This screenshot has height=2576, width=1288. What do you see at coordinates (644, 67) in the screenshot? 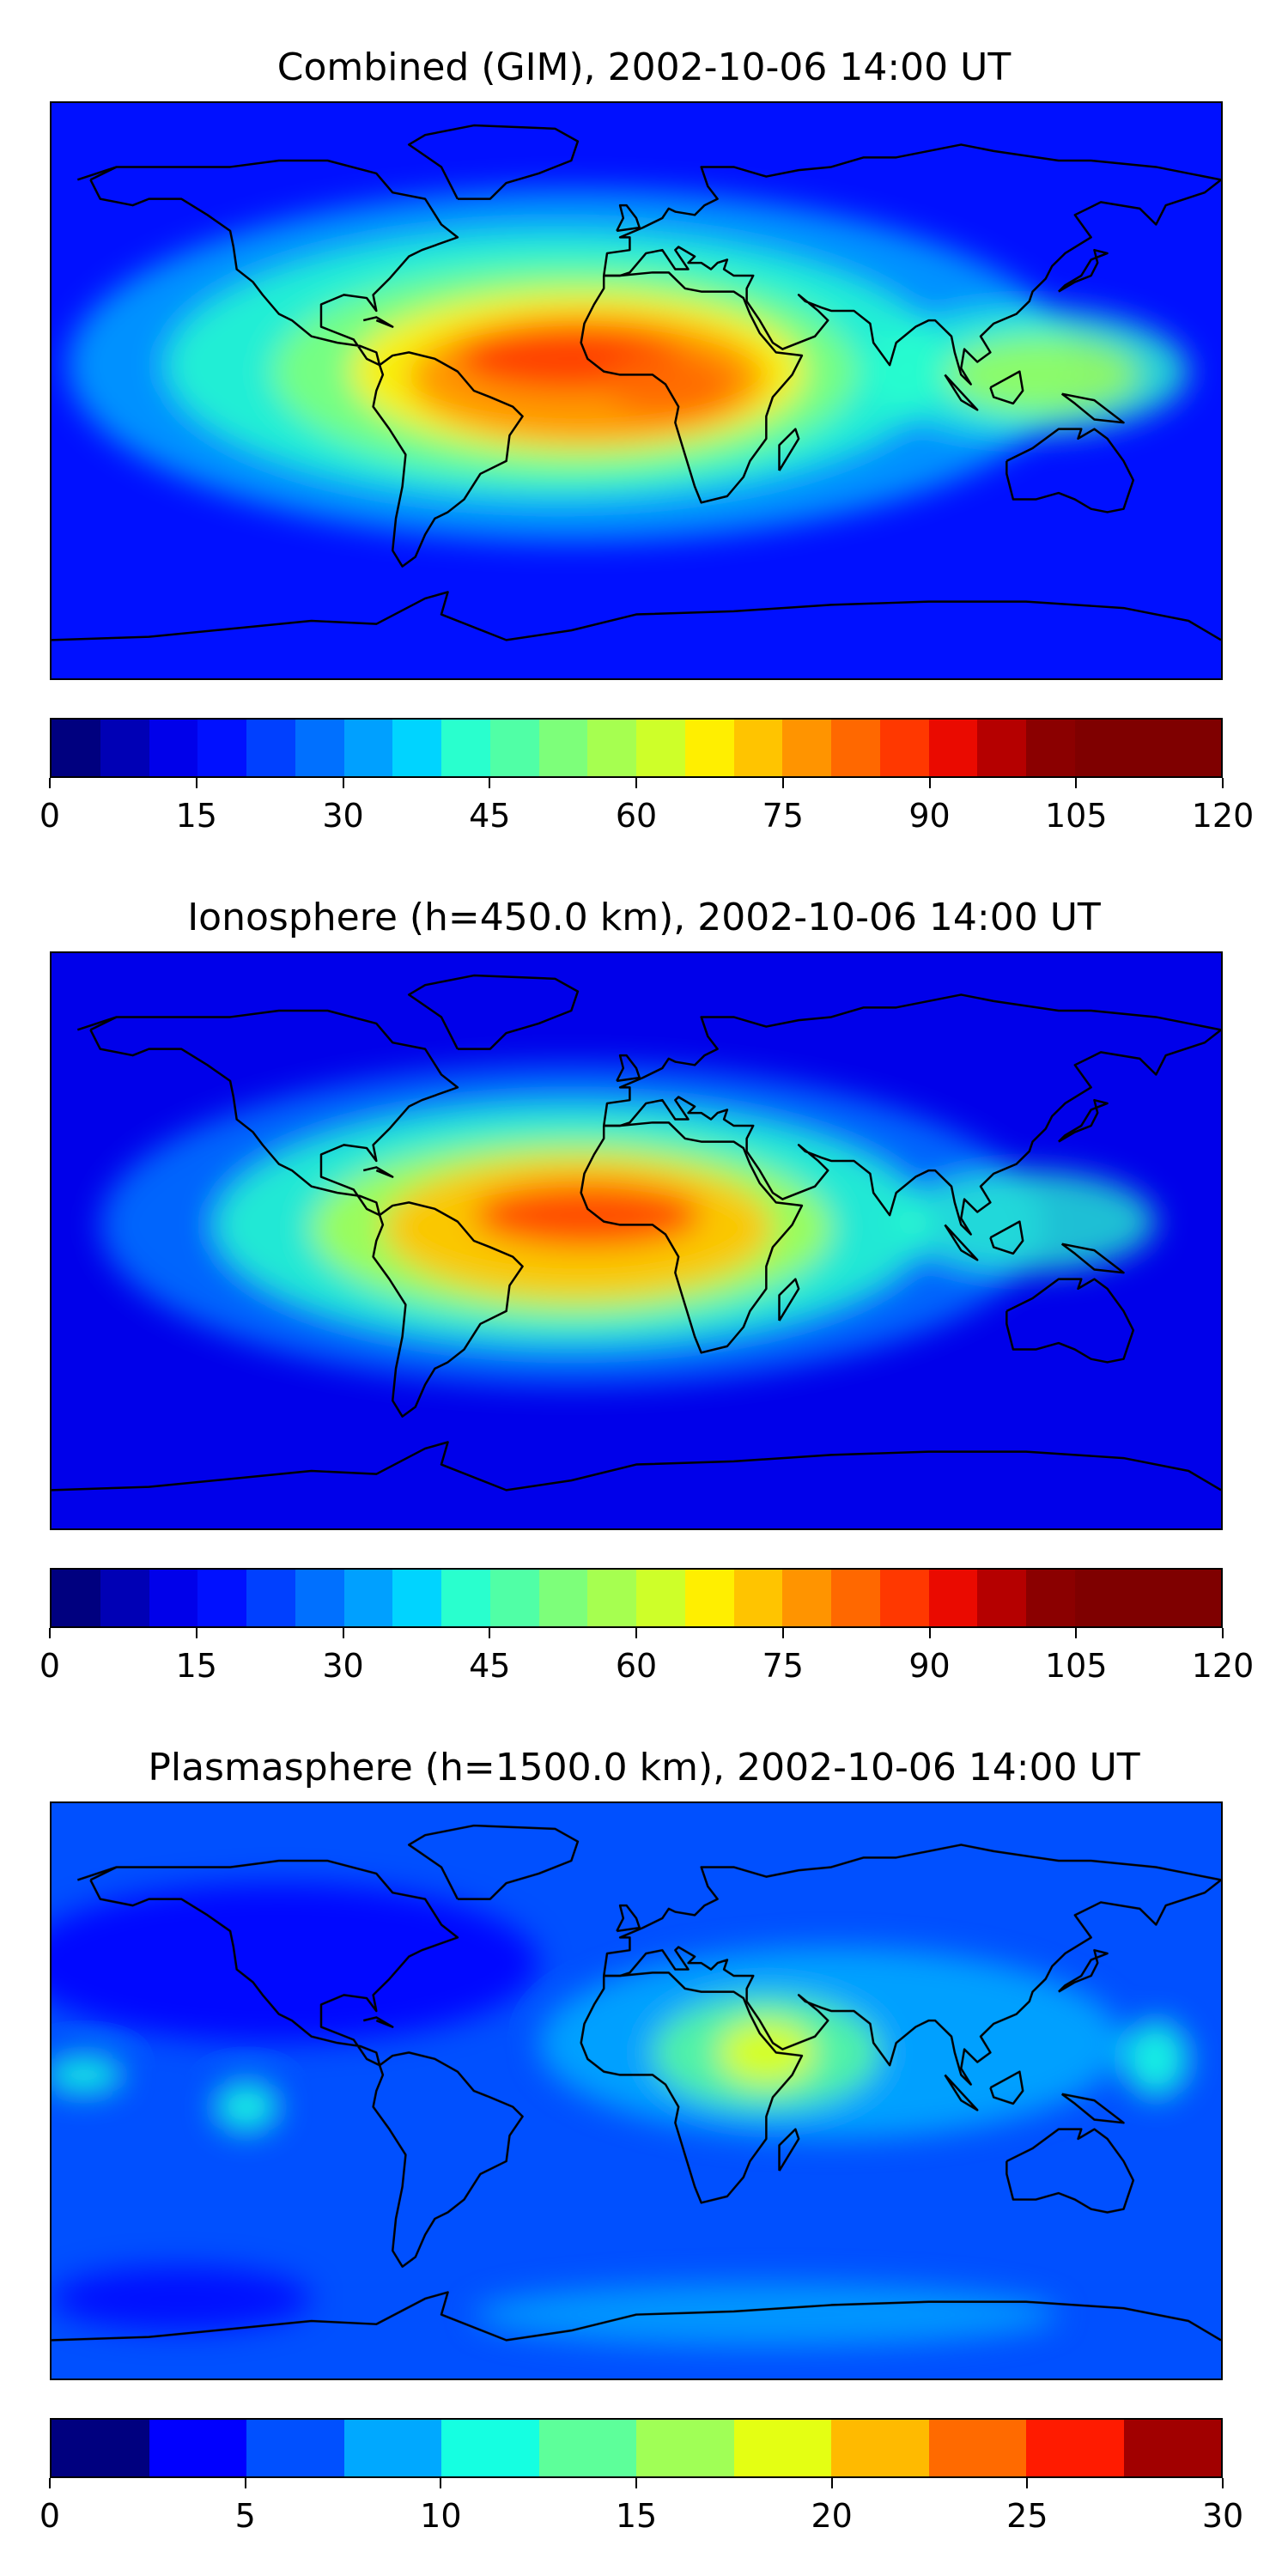
I see `map-title-combined: Combined (GIM), 2002-10-06 14:00 UT` at bounding box center [644, 67].